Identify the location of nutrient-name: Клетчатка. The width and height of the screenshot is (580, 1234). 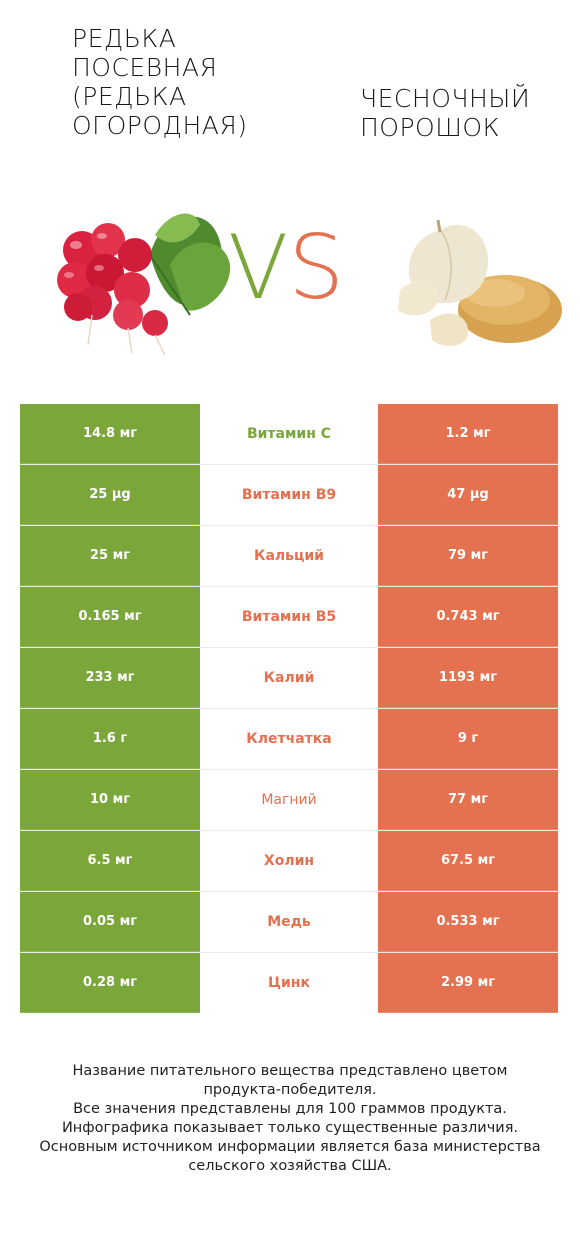
(289, 739).